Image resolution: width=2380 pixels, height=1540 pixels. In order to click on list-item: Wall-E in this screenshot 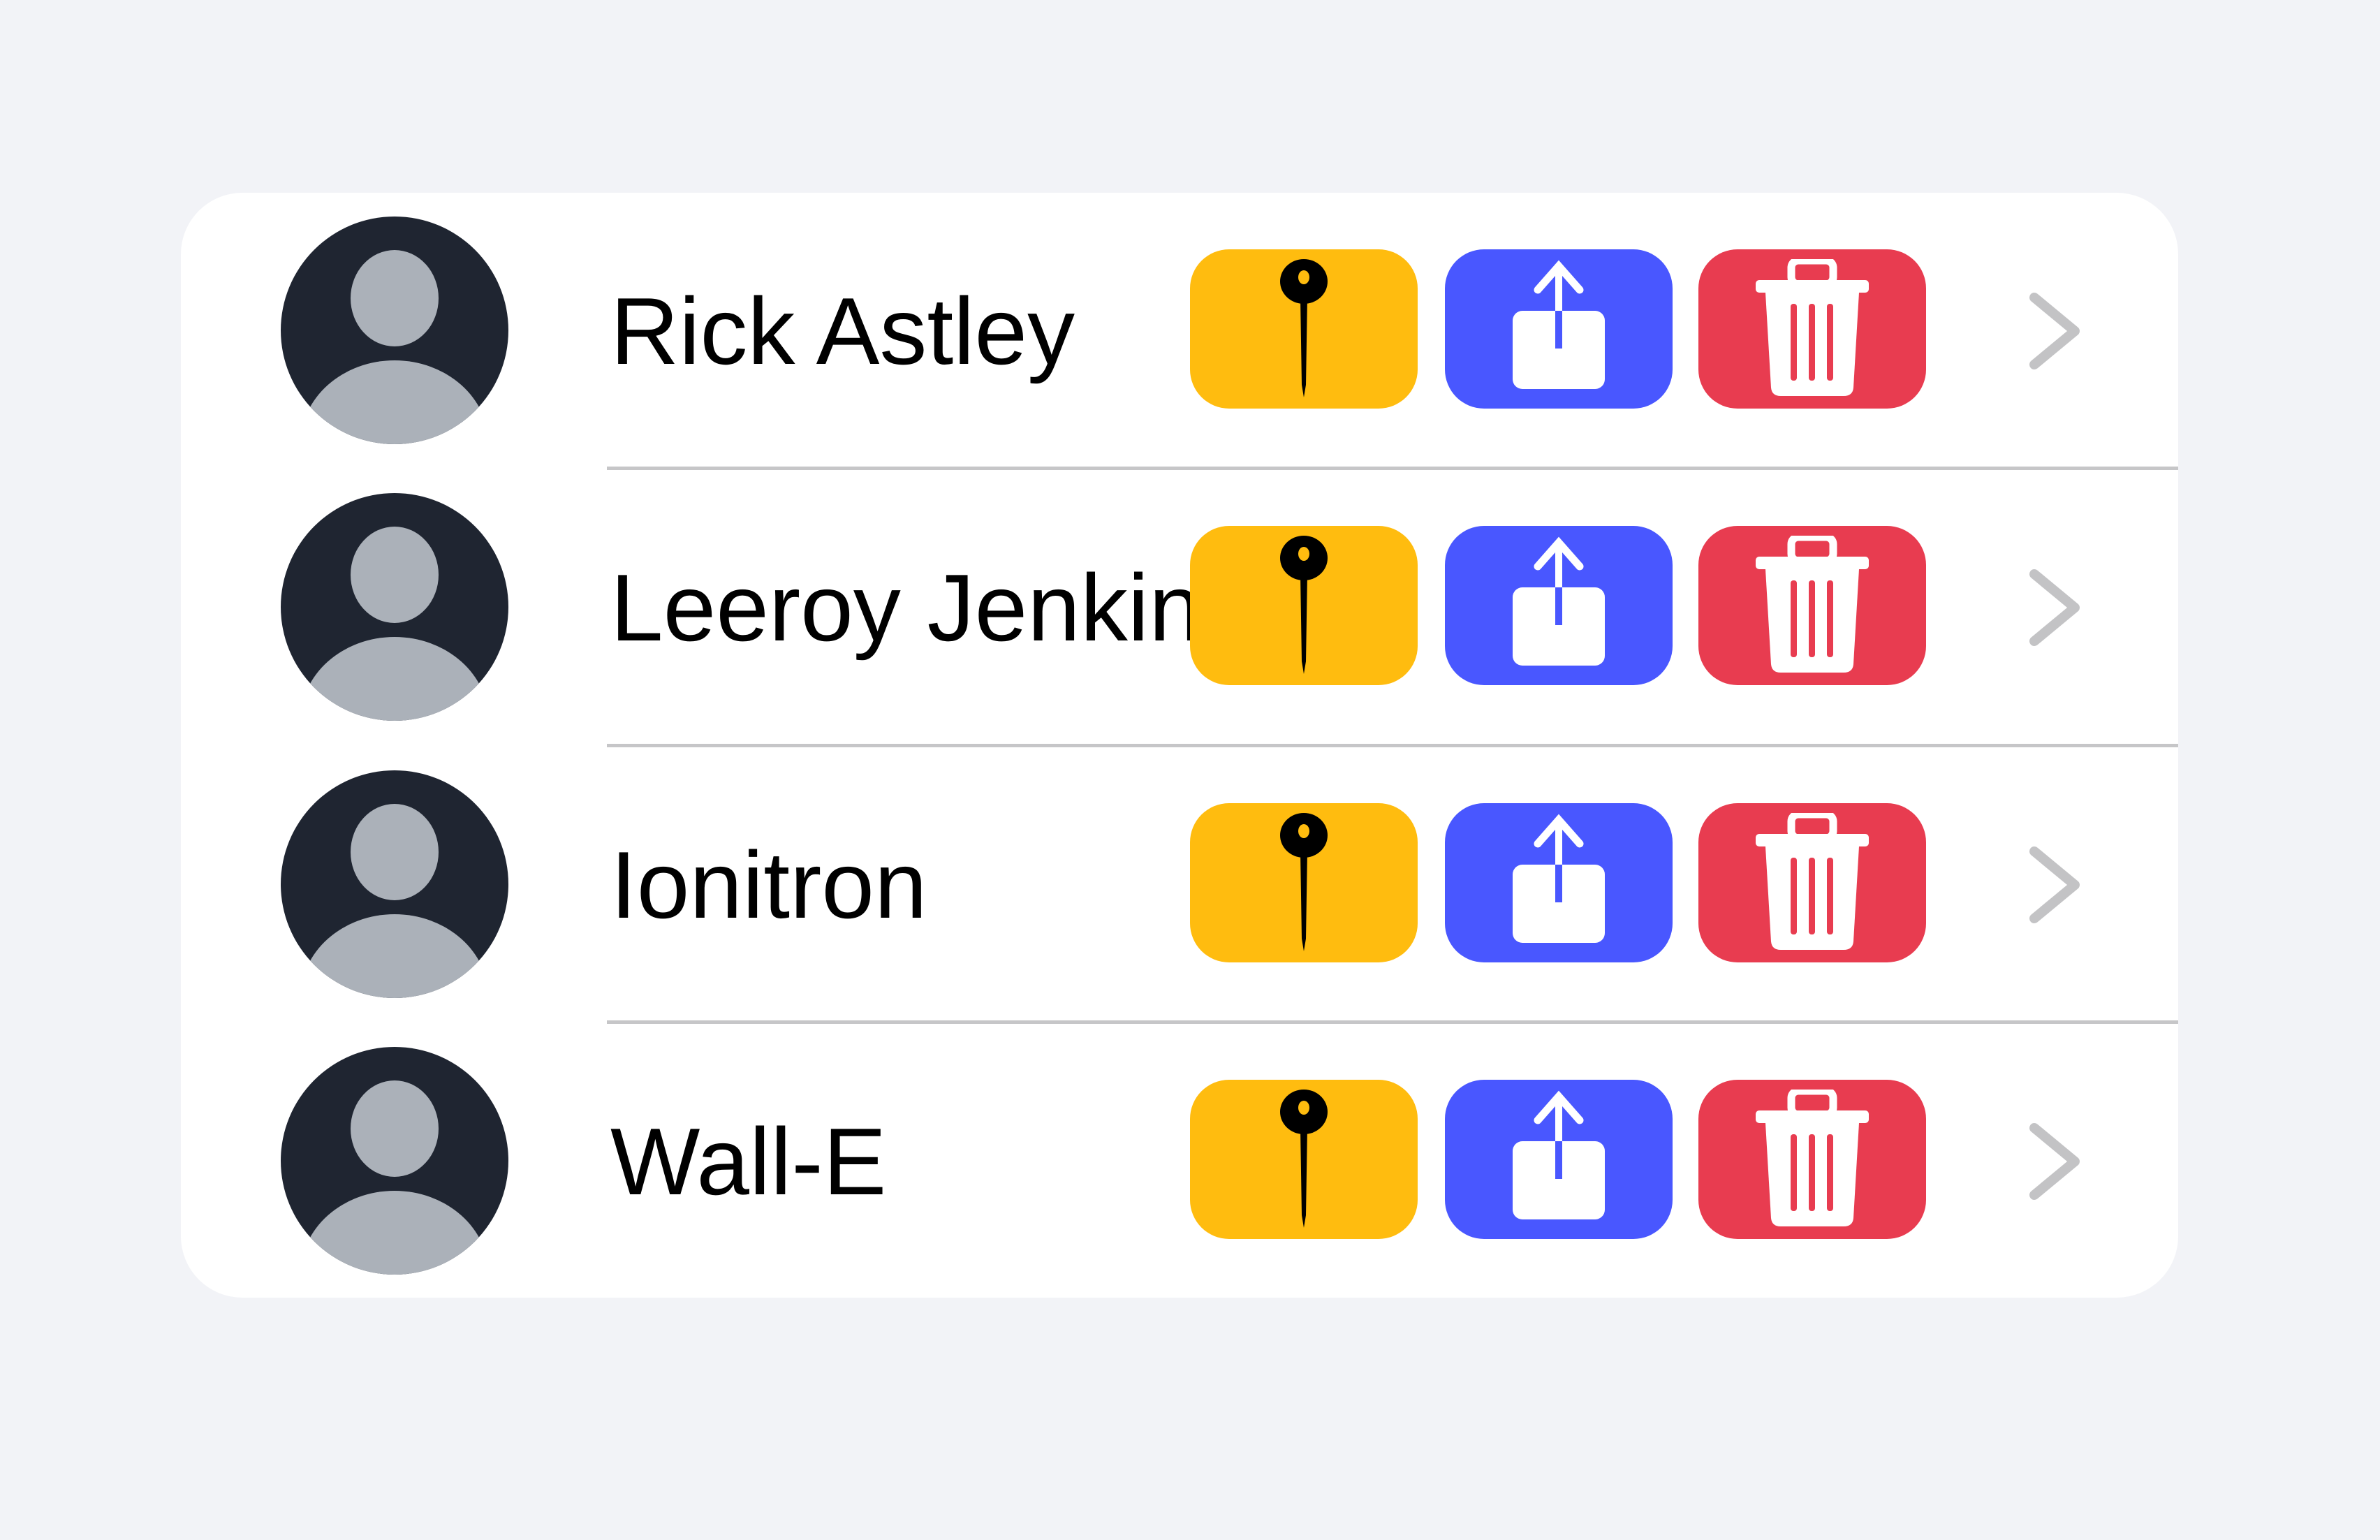, I will do `click(1179, 1160)`.